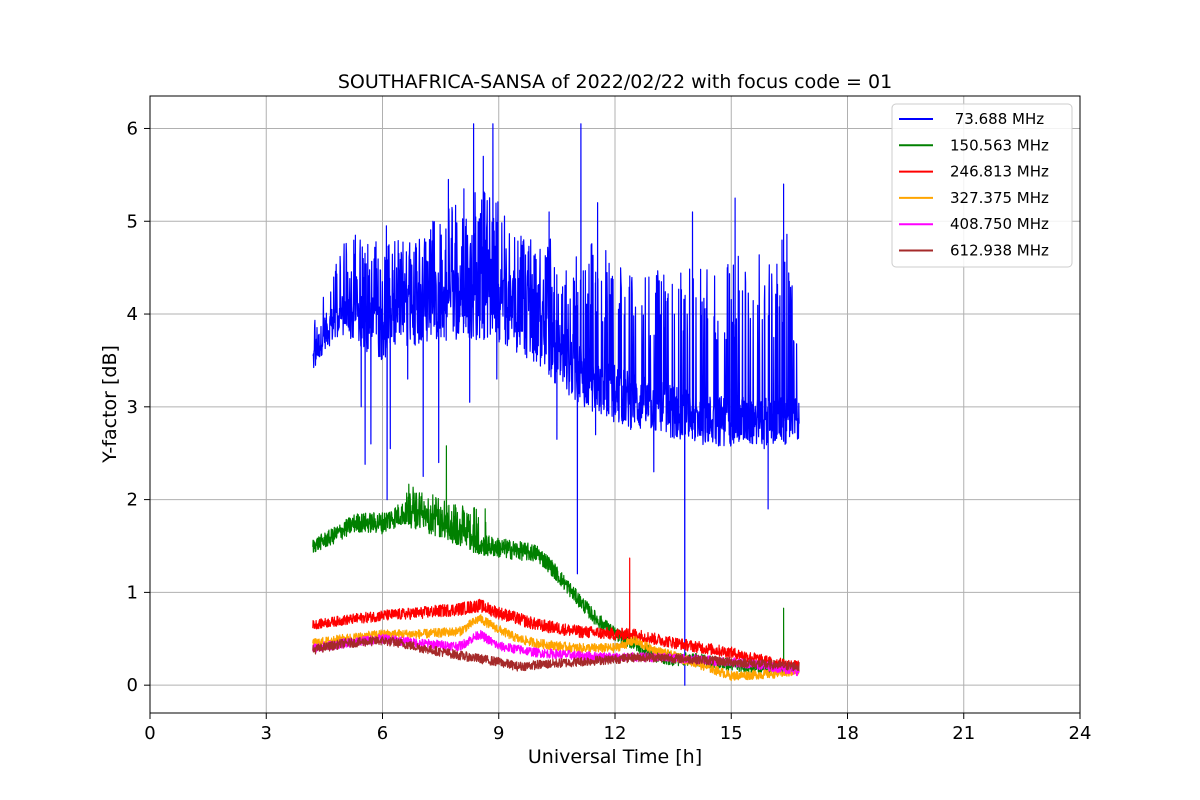  I want to click on legend-label-5: 408.750 MHz, so click(999, 224).